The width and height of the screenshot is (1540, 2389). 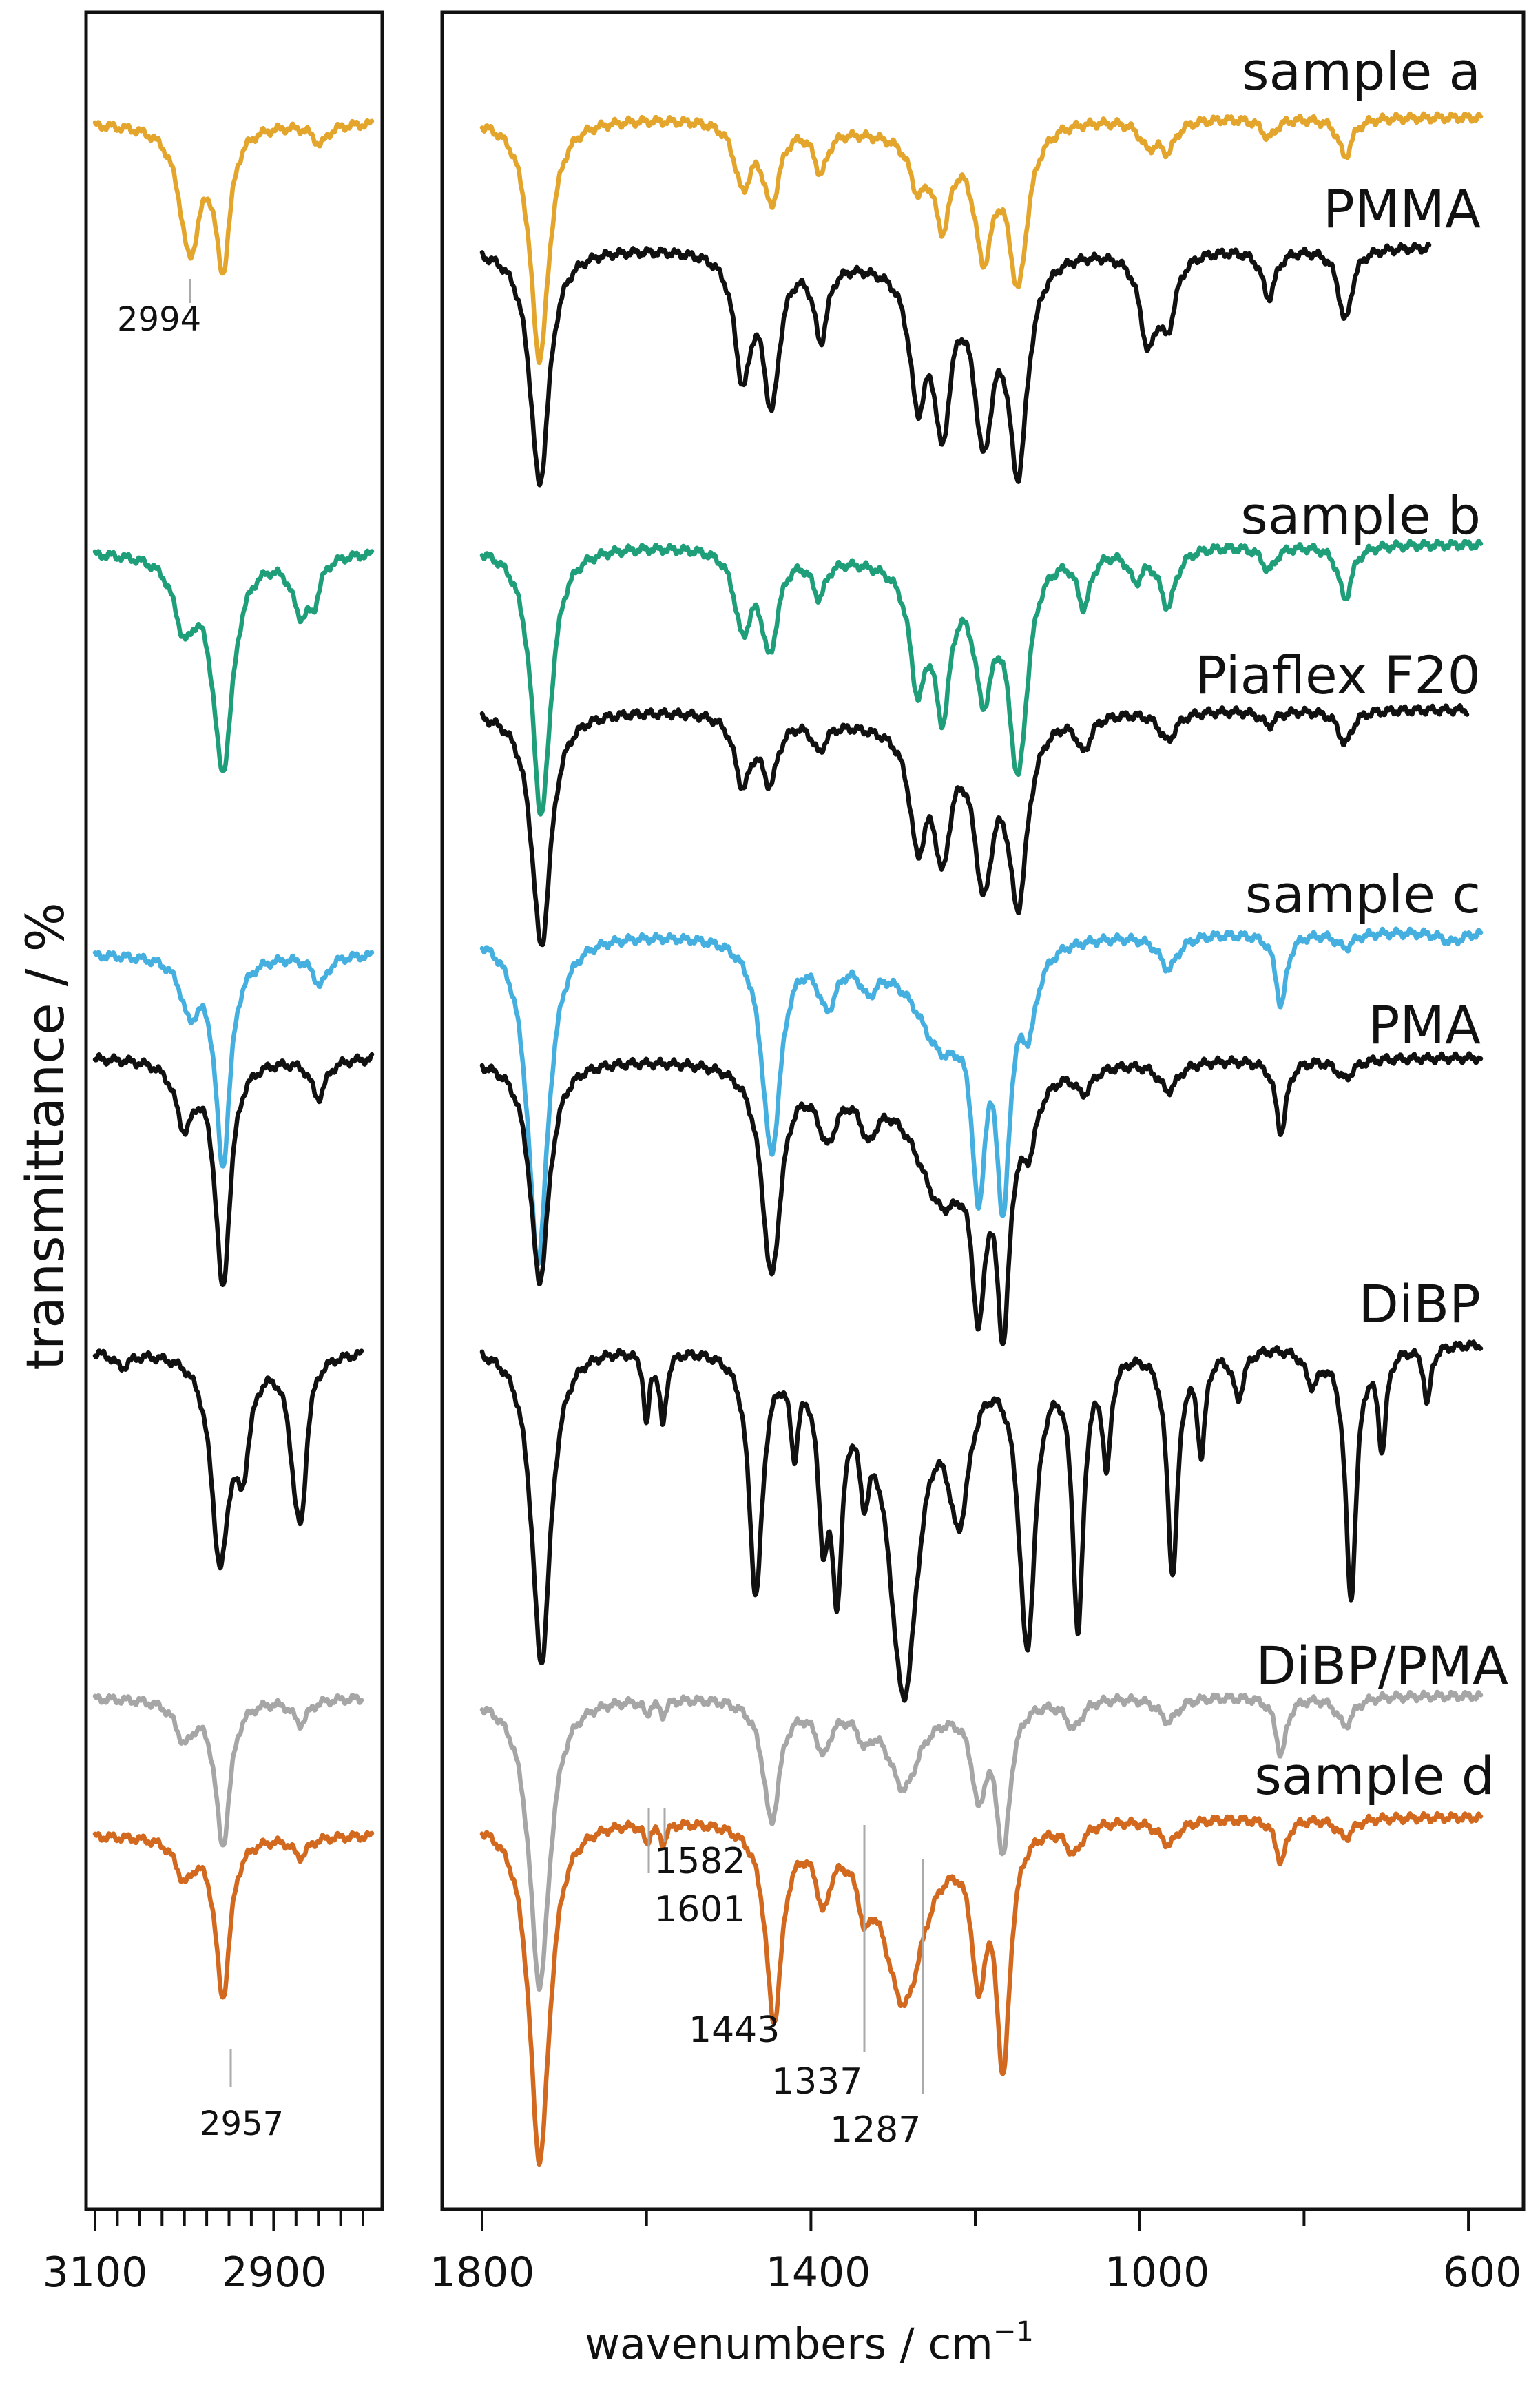 I want to click on x-tick-label-right-1800: 1800, so click(x=482, y=2273).